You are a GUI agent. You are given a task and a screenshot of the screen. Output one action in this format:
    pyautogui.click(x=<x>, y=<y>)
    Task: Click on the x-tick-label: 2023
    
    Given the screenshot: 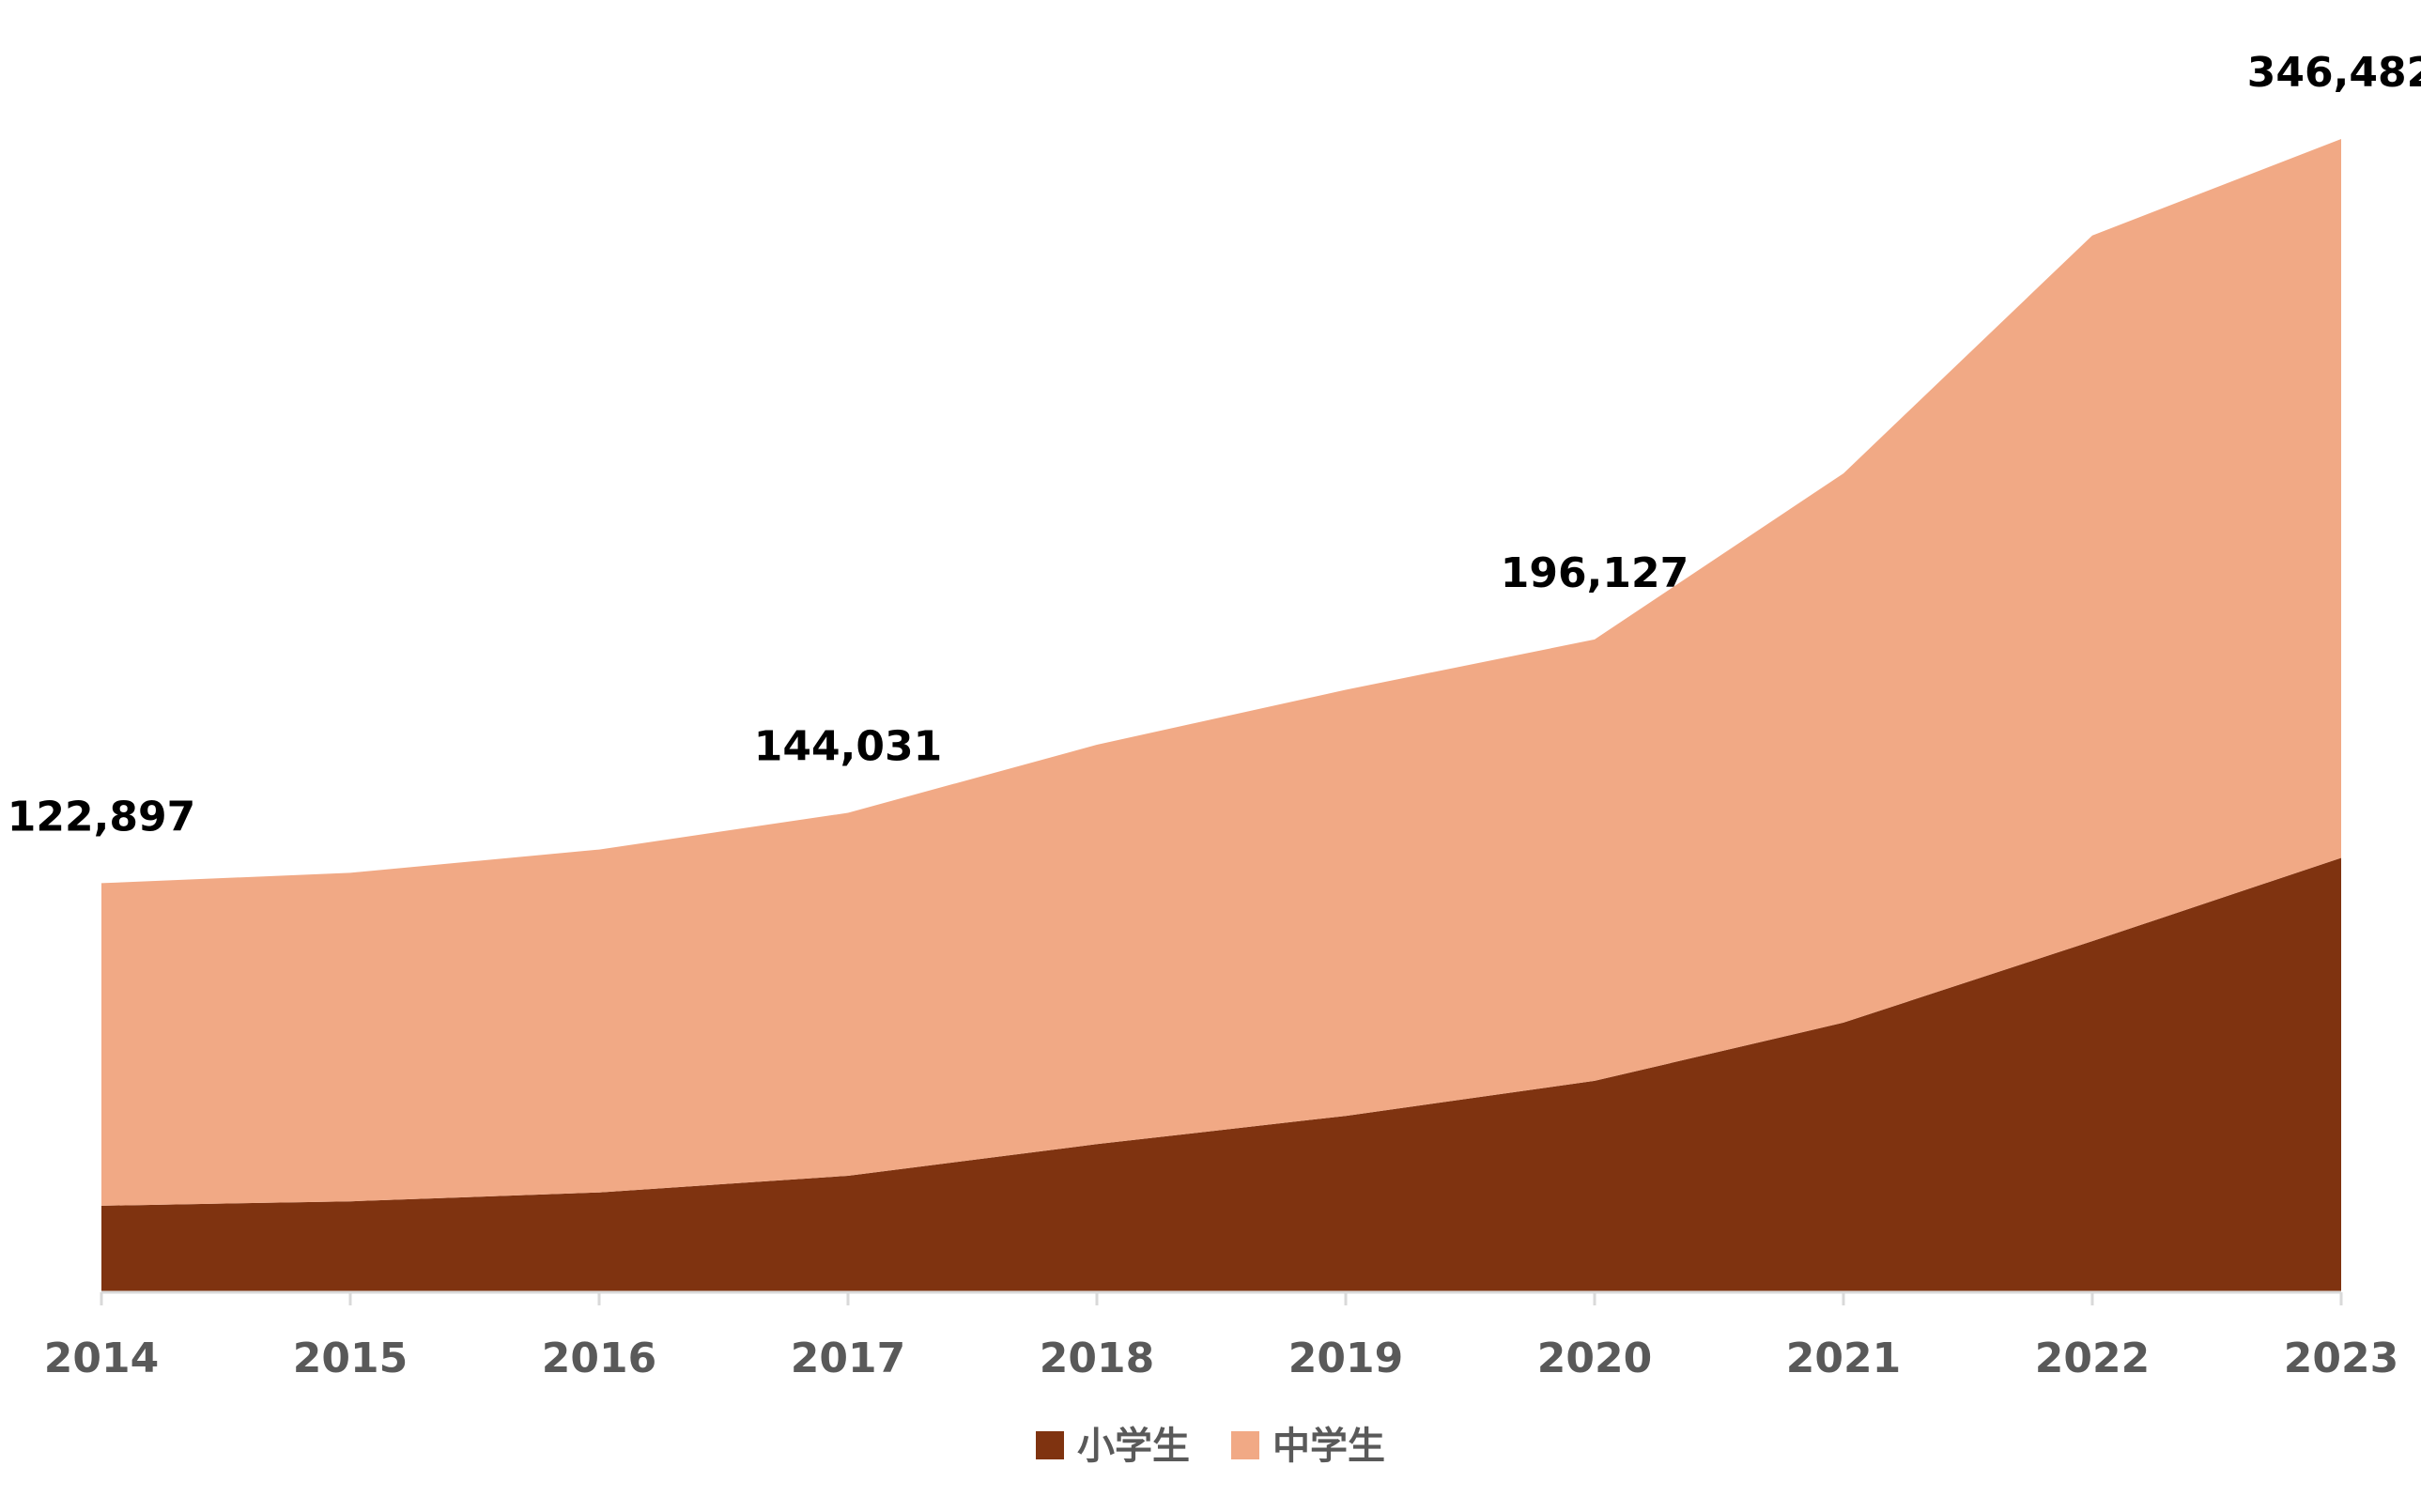 What is the action you would take?
    pyautogui.click(x=2341, y=1359)
    